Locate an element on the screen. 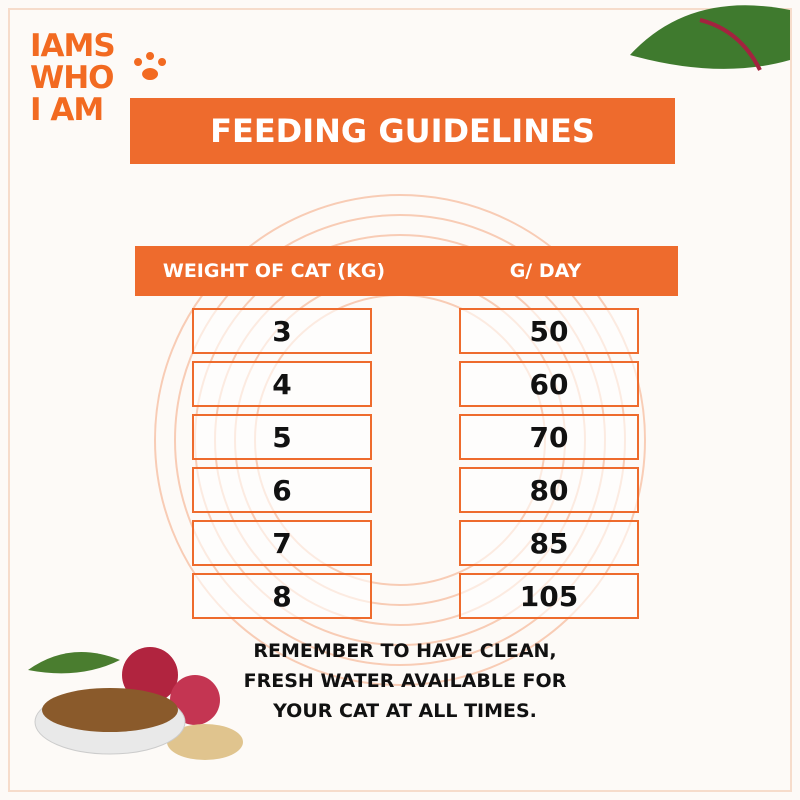  table-cell: 8 is located at coordinates (282, 596).